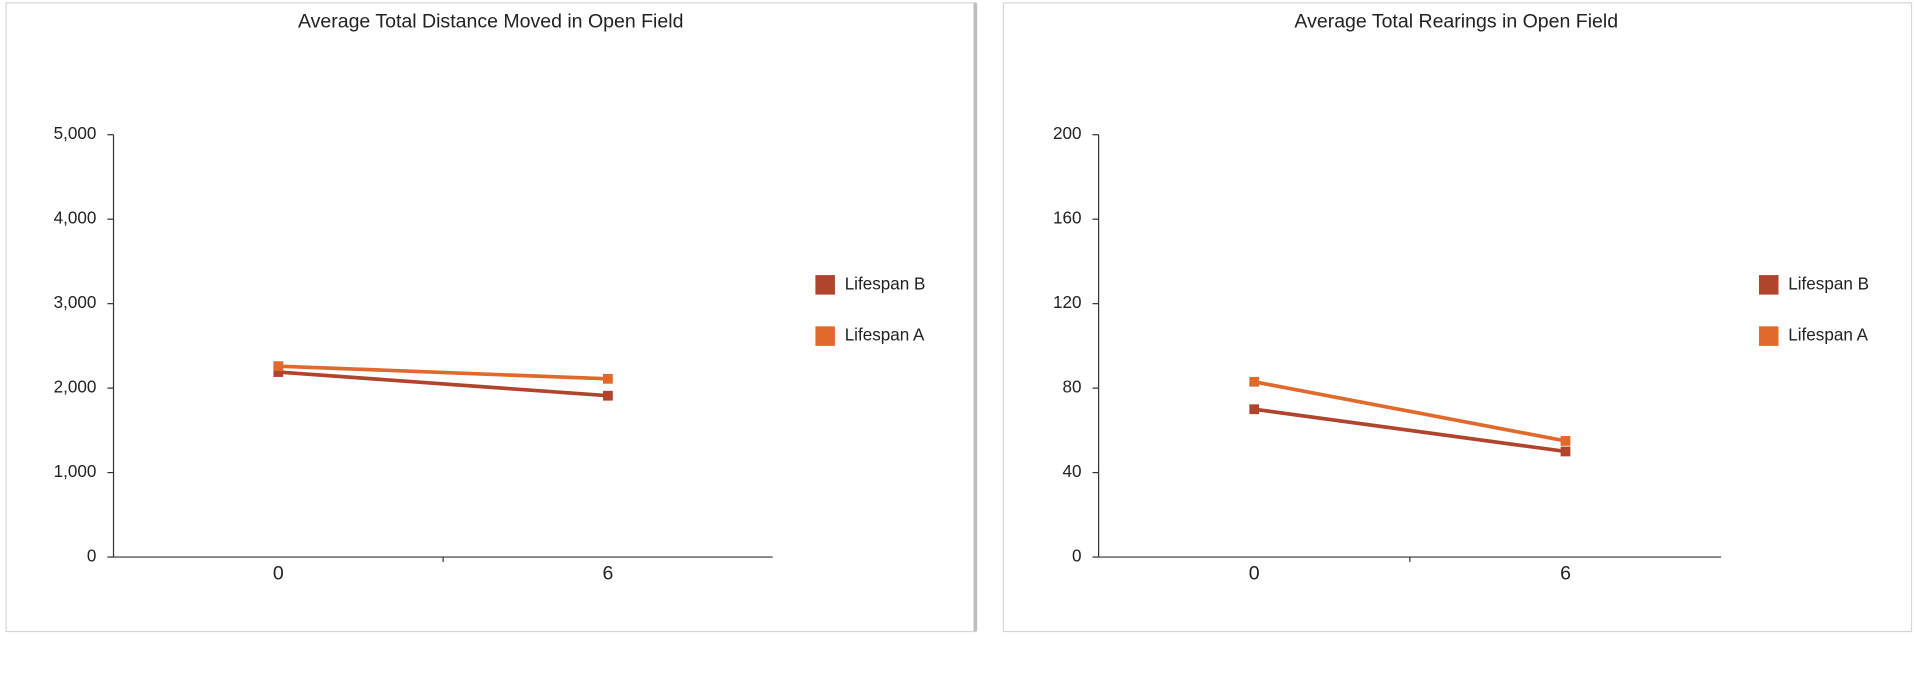  Describe the element at coordinates (75, 471) in the screenshot. I see `y-tick-label: 1,000` at that location.